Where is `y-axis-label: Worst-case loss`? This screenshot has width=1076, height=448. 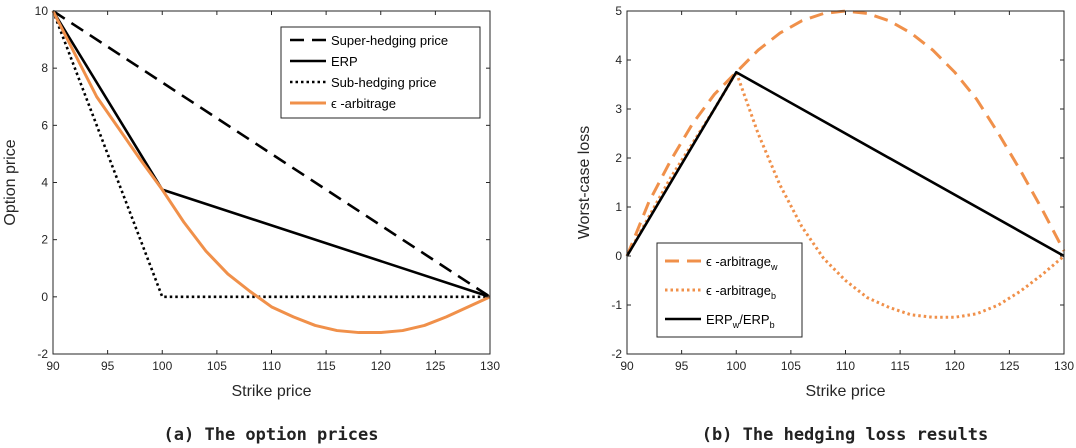
y-axis-label: Worst-case loss is located at coordinates (584, 183).